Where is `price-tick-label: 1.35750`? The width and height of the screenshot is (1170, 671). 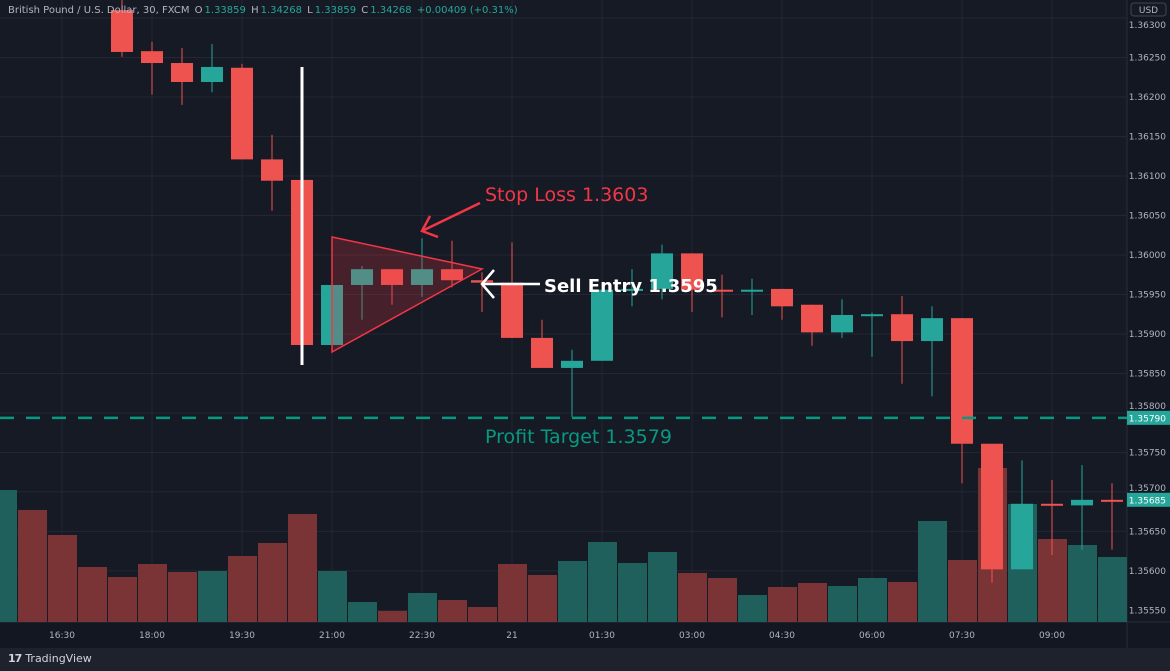
price-tick-label: 1.35750 is located at coordinates (1147, 453).